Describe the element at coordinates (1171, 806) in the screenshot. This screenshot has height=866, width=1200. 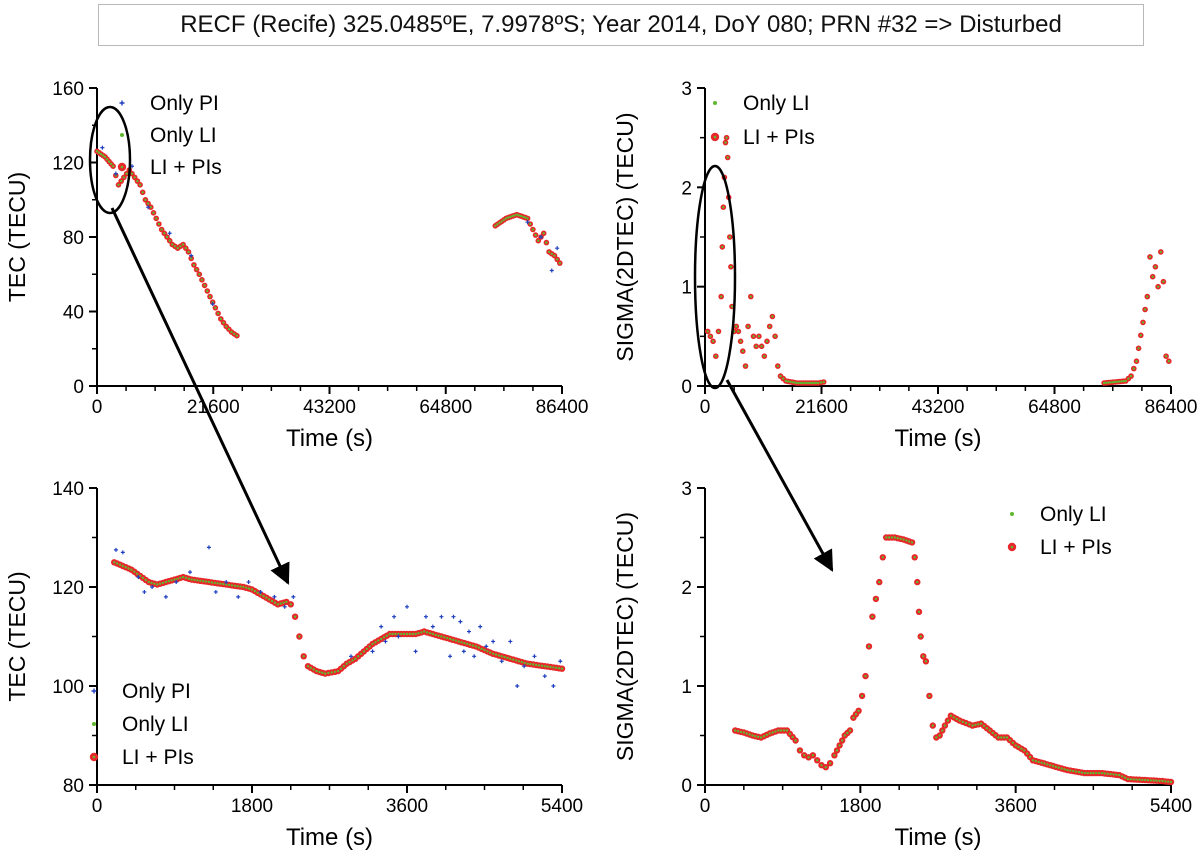
I see `x-tick-label: 5400` at that location.